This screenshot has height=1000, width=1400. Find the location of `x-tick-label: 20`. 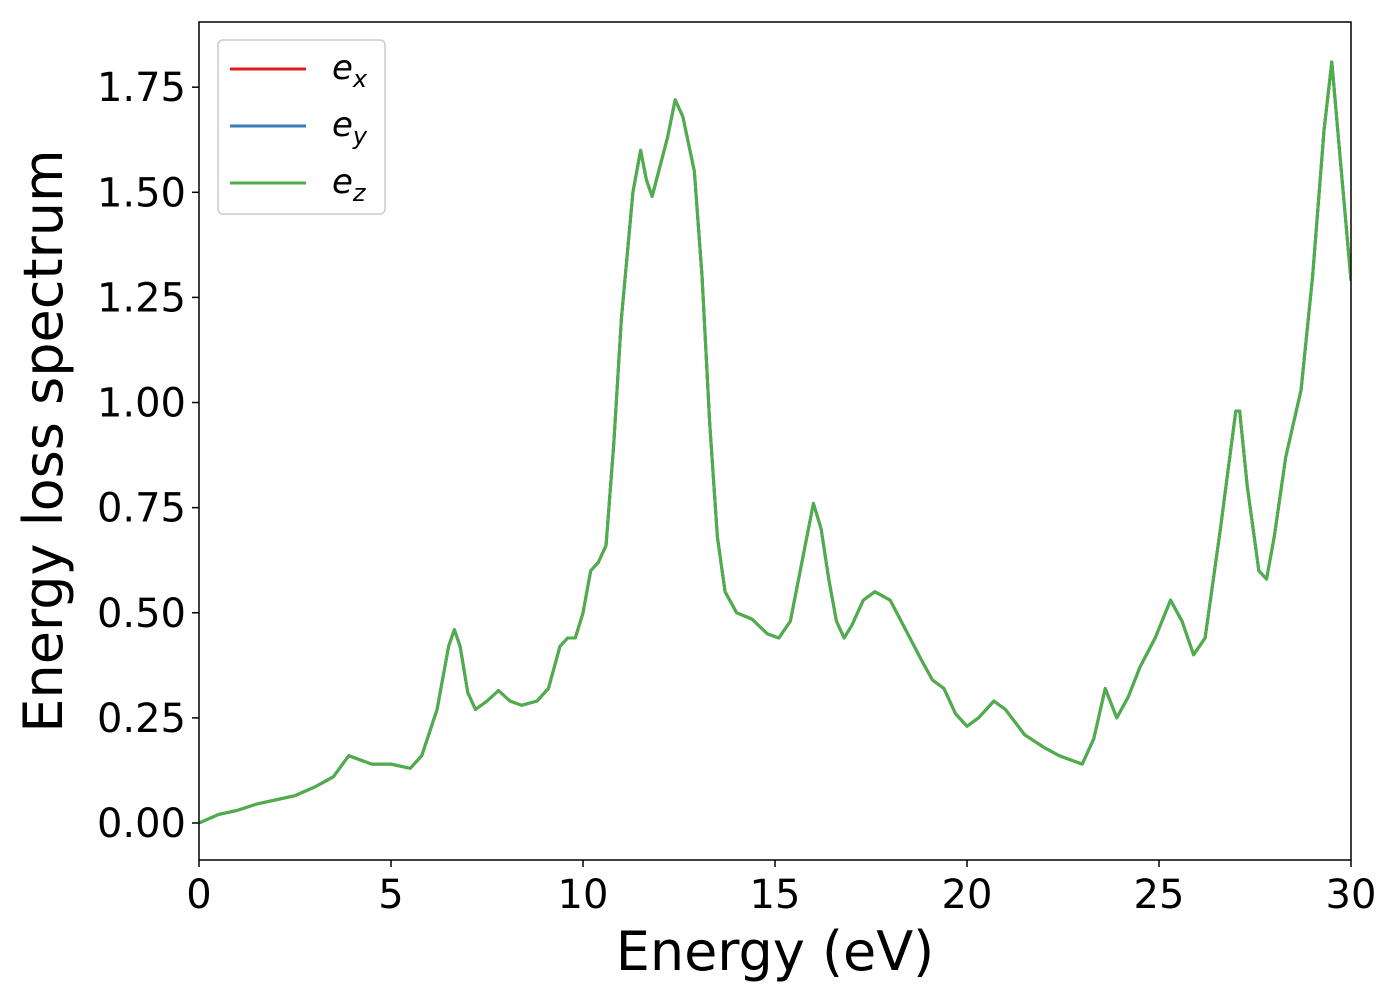

x-tick-label: 20 is located at coordinates (967, 895).